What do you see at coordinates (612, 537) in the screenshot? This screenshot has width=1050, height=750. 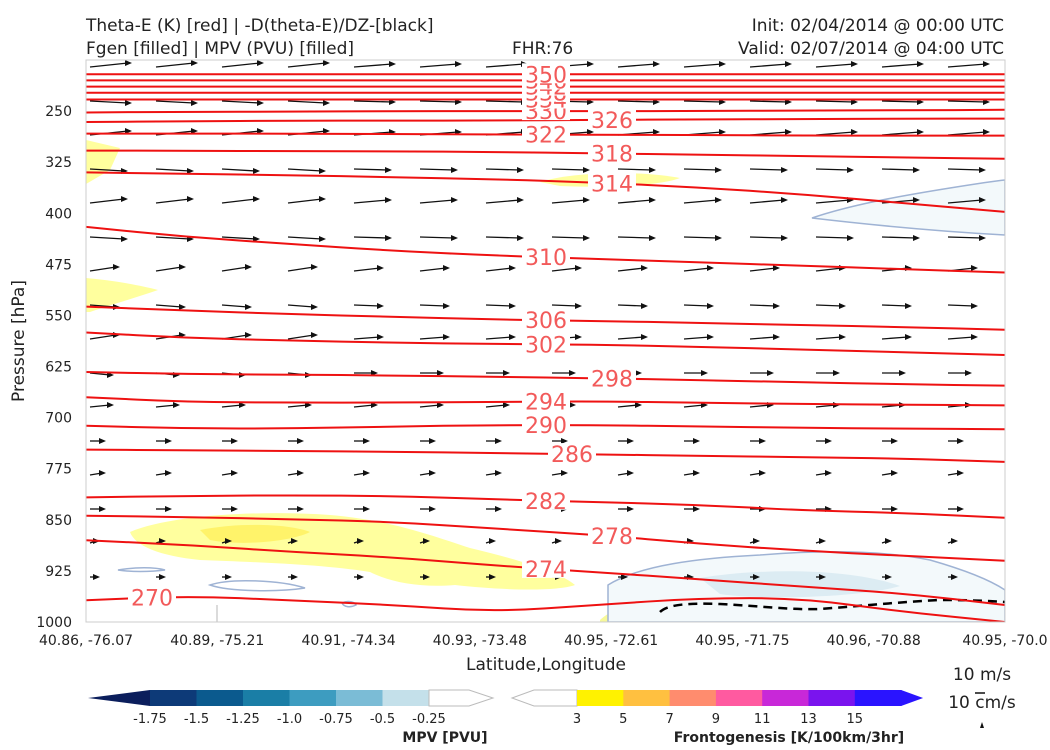 I see `contour-label-278: 278` at bounding box center [612, 537].